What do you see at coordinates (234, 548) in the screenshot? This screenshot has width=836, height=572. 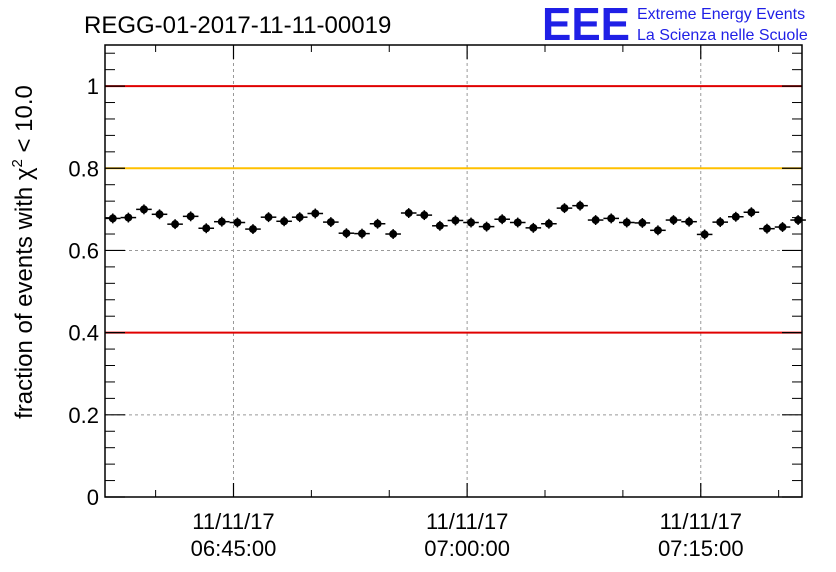 I see `x-tick-time: 06:45:00` at bounding box center [234, 548].